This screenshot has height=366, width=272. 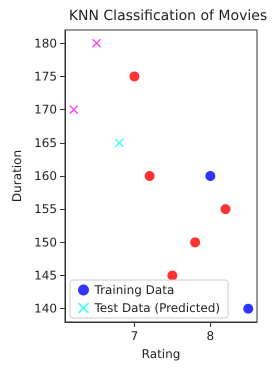 I want to click on y-tick-label: 170, so click(x=45, y=109).